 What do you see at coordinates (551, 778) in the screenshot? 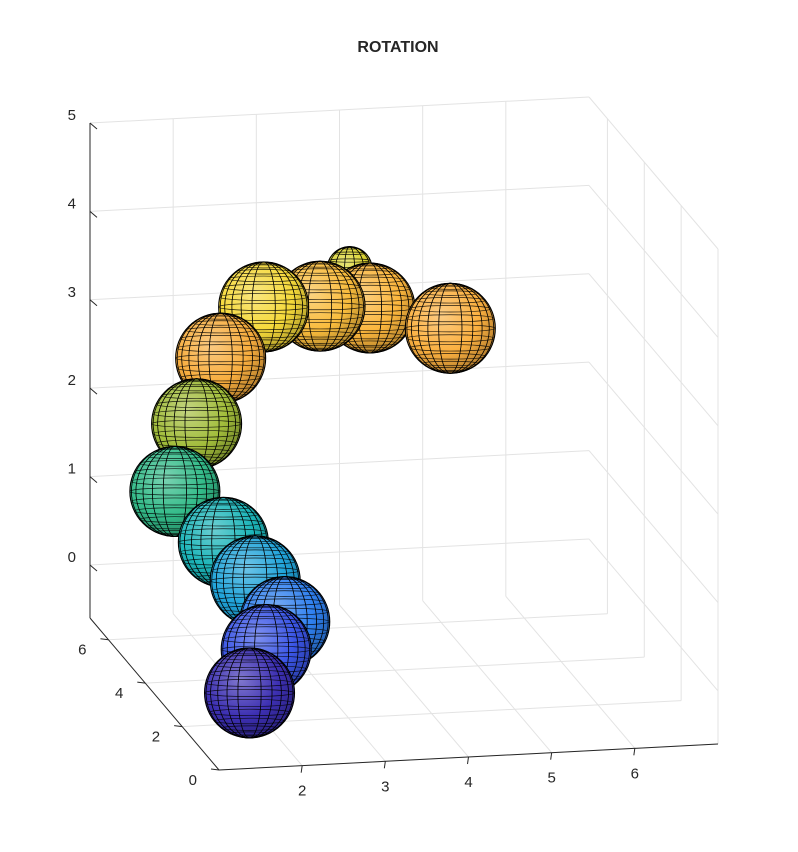
I see `x-tick-label: 5` at bounding box center [551, 778].